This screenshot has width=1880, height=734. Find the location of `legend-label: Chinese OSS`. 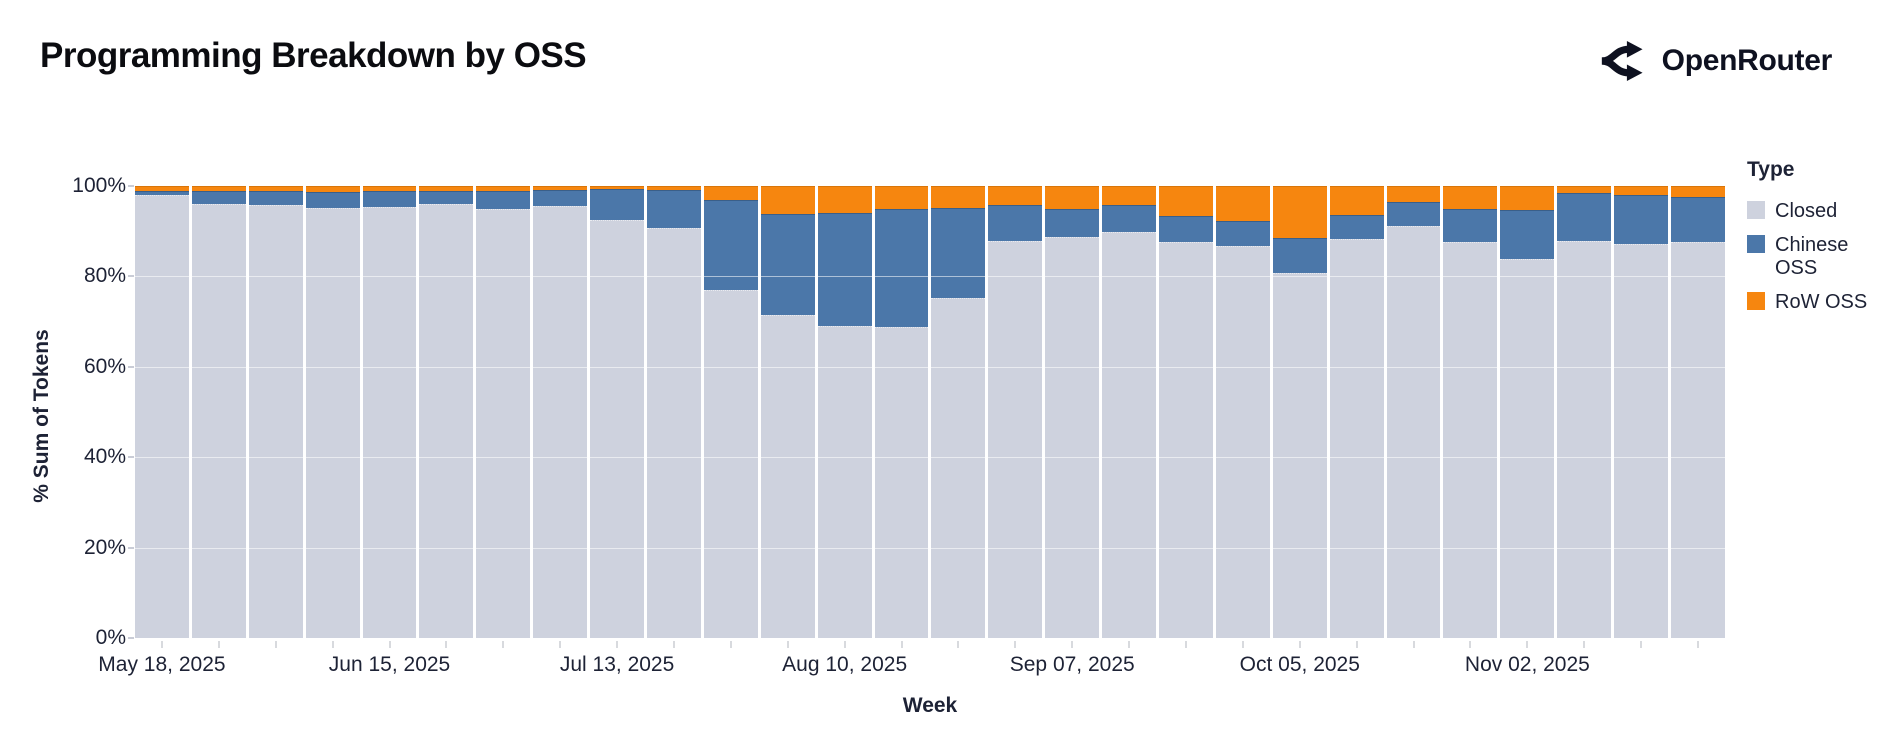

legend-label: Chinese OSS is located at coordinates (1812, 256).